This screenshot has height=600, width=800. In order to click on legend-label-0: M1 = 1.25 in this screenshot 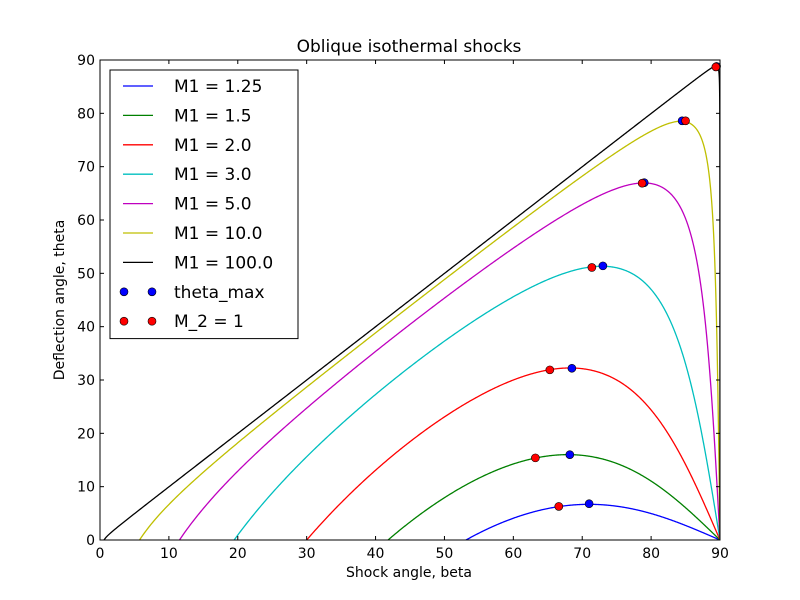, I will do `click(218, 87)`.